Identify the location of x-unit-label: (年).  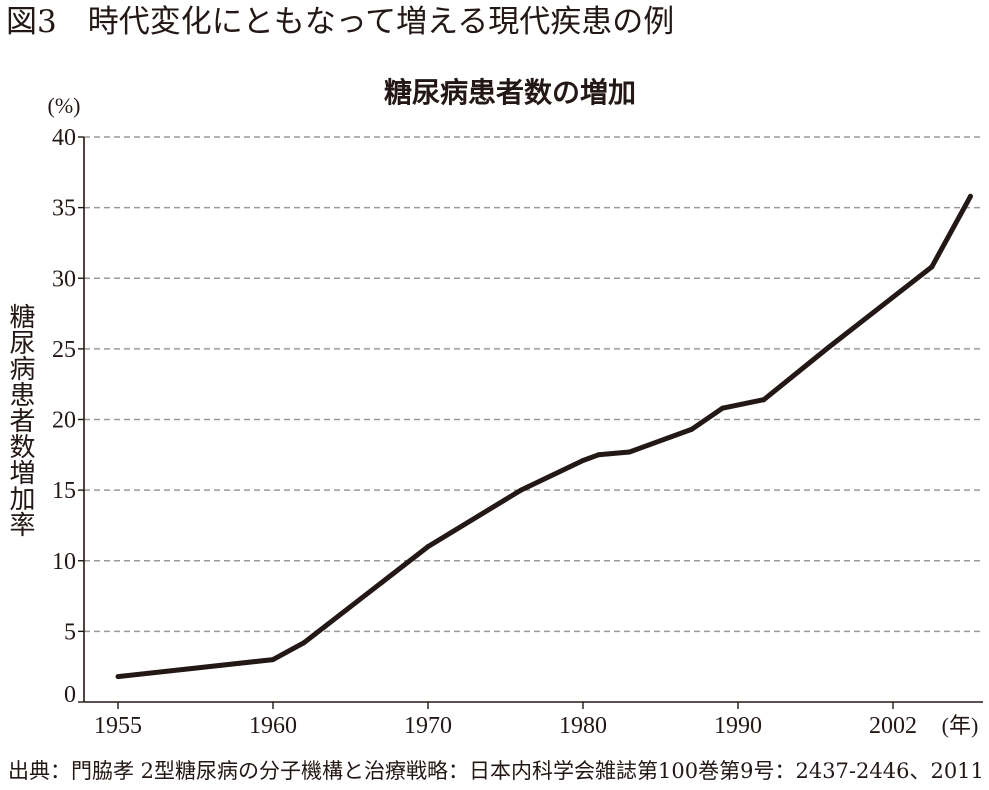
(960, 725).